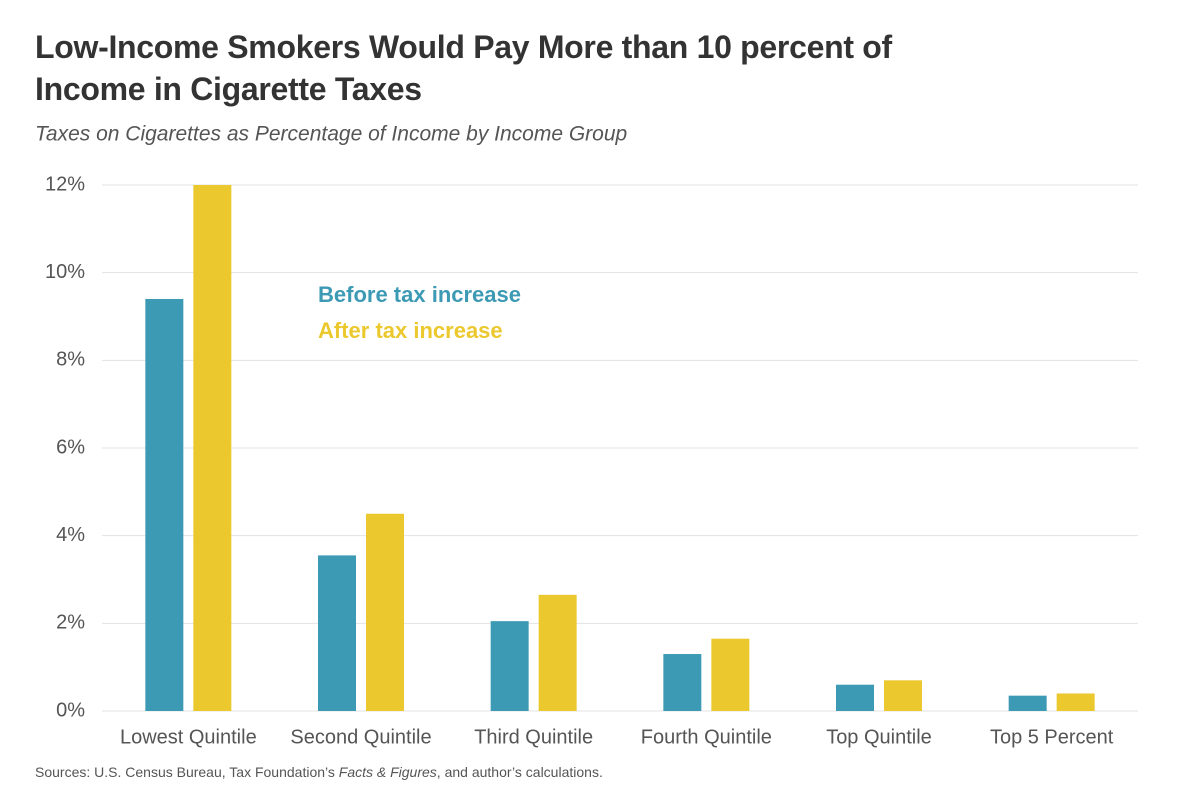  Describe the element at coordinates (1052, 737) in the screenshot. I see `x-tick-label: Top 5 Percent` at that location.